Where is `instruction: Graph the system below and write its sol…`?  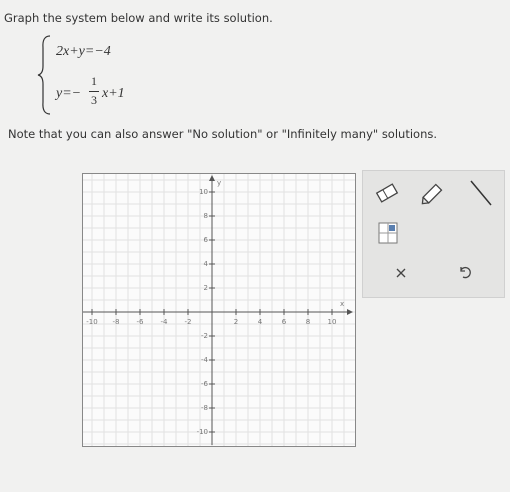
instruction: Graph the system below and write its sol… is located at coordinates (138, 18).